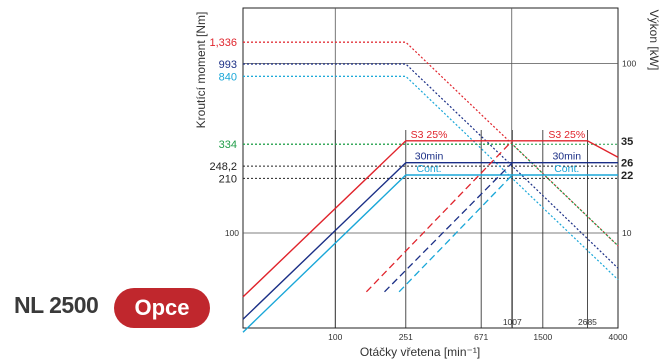  What do you see at coordinates (627, 176) in the screenshot?
I see `power-level-label: 22` at bounding box center [627, 176].